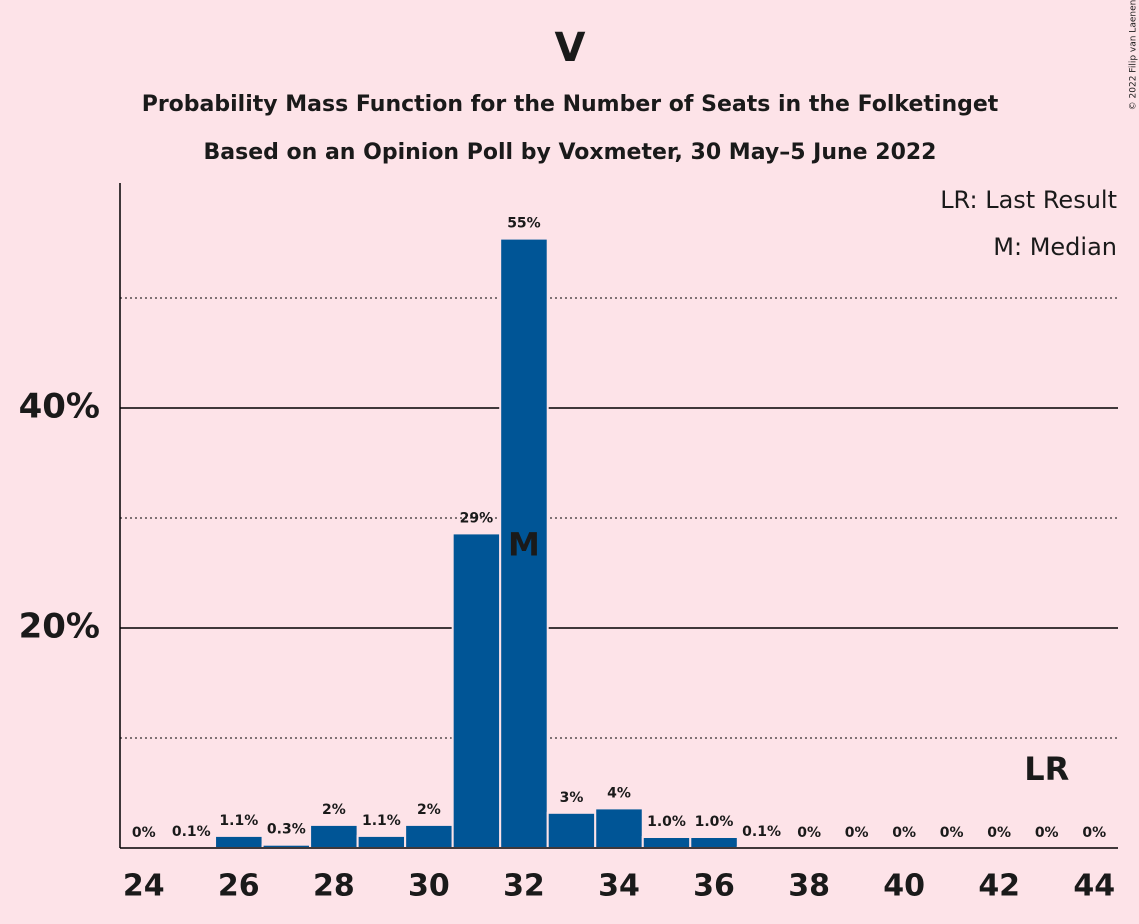 Image resolution: width=1139 pixels, height=924 pixels. What do you see at coordinates (570, 48) in the screenshot?
I see `chart-title: V` at bounding box center [570, 48].